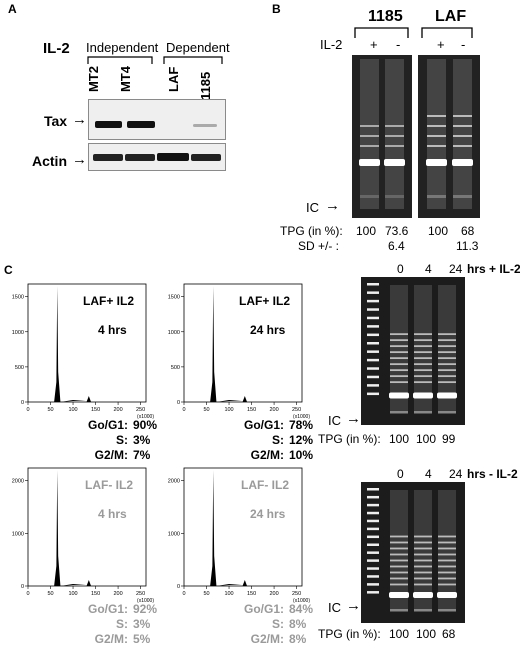 This screenshot has width=520, height=649. Describe the element at coordinates (447, 550) in the screenshot. I see `sample-lane` at that location.